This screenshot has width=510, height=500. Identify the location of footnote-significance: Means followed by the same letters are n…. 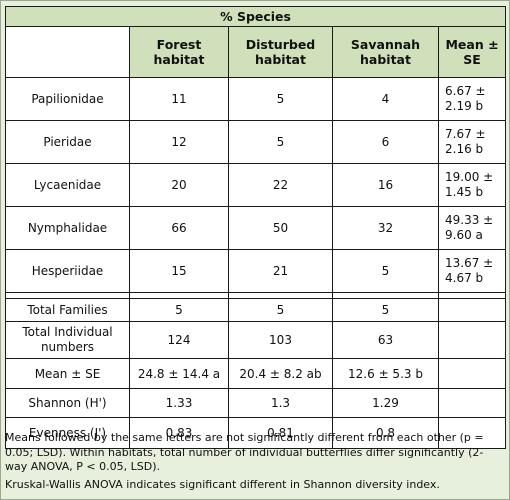
(244, 452).